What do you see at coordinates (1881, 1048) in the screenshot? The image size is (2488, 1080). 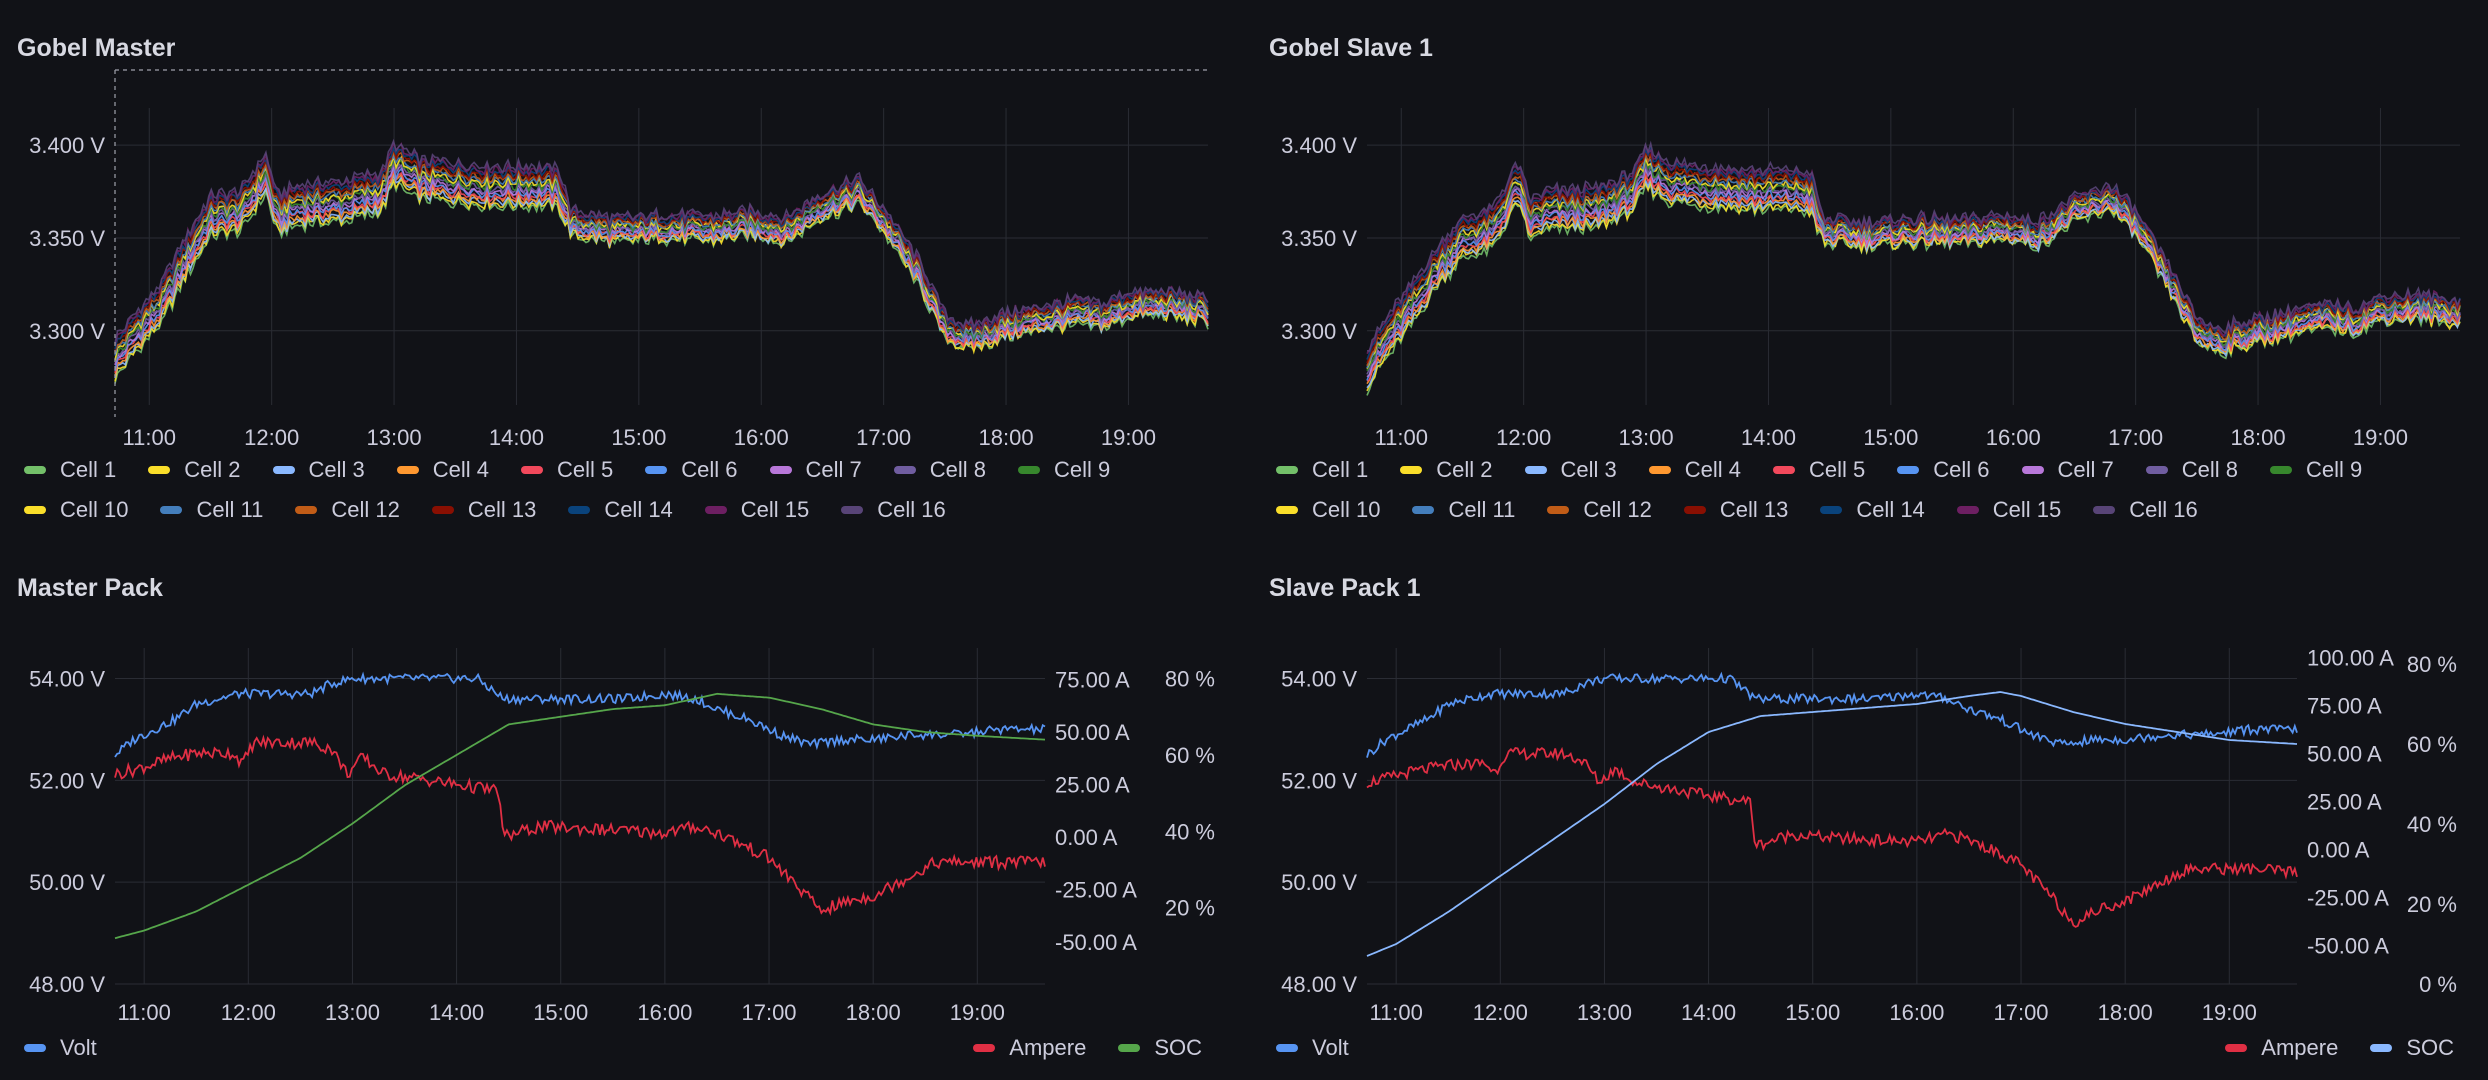 I see `legend: Volt Ampere SOC` at bounding box center [1881, 1048].